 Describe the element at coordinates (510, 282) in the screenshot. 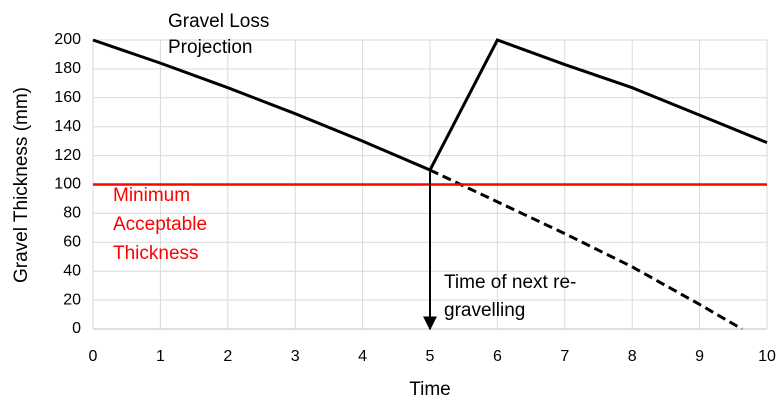

I see `annotation: Time of next re-` at that location.